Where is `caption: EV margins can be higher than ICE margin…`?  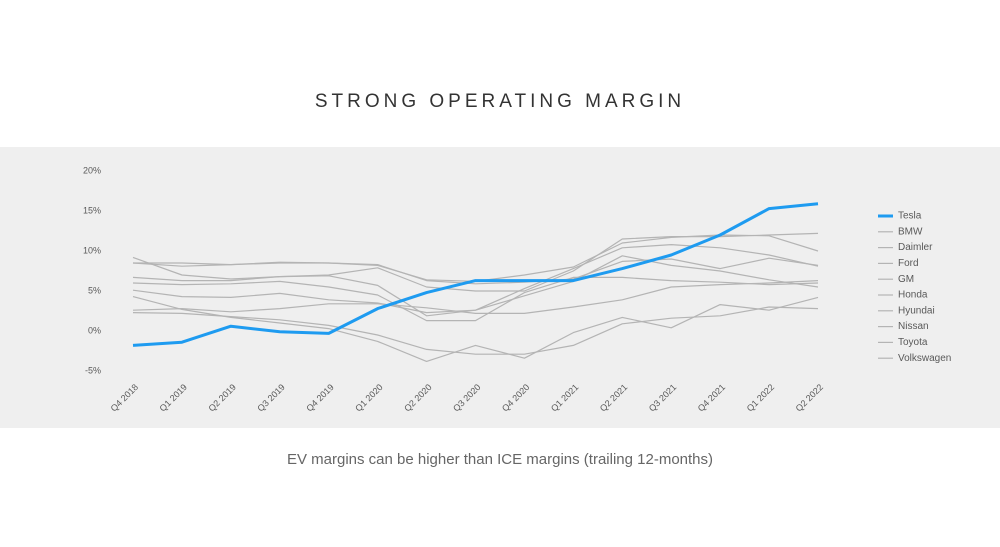
caption: EV margins can be higher than ICE margin… is located at coordinates (500, 459).